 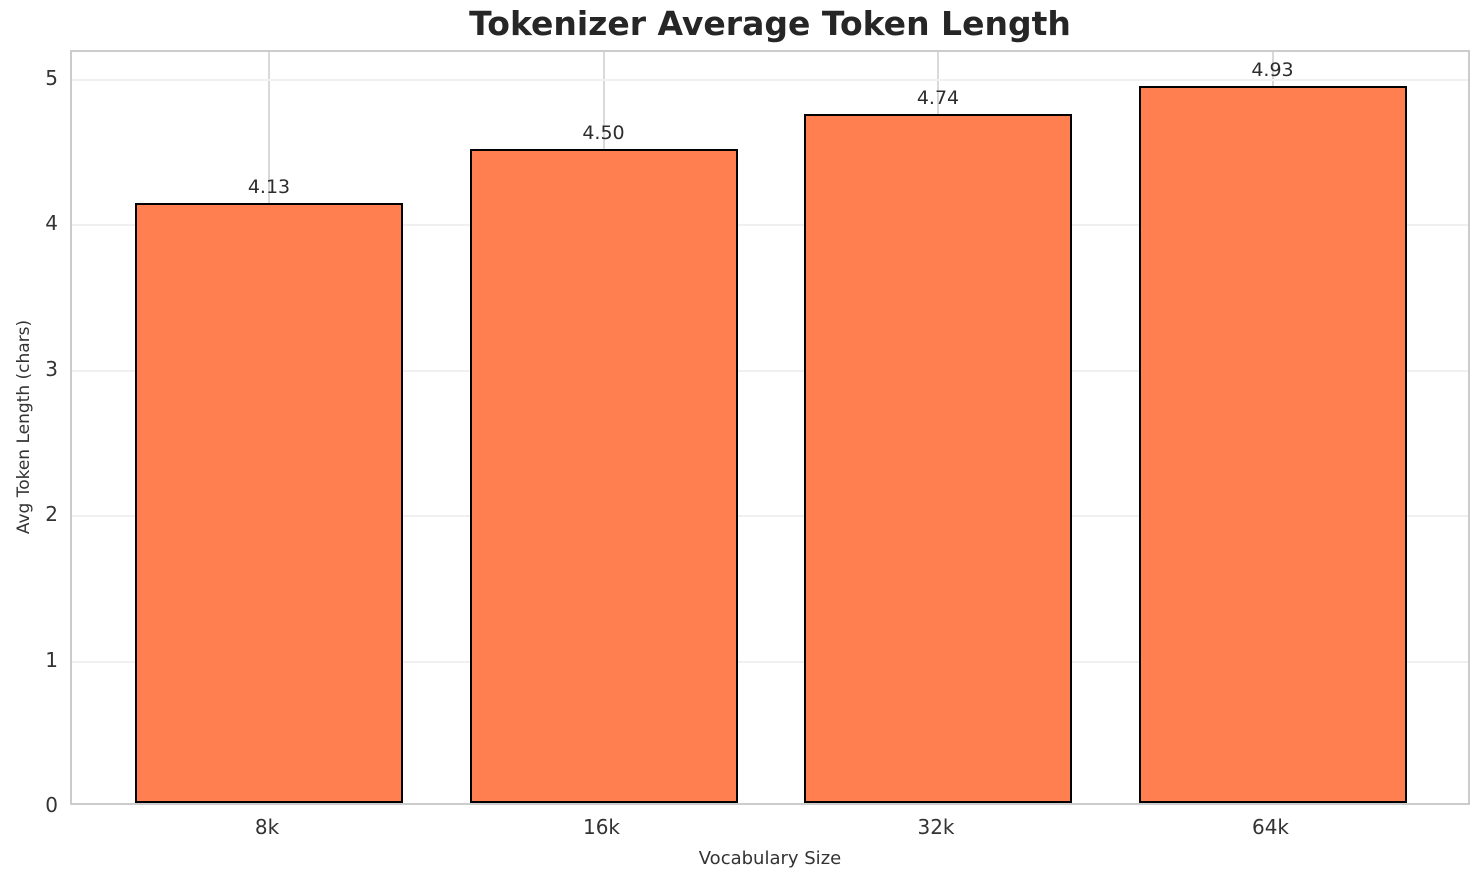 What do you see at coordinates (51, 659) in the screenshot?
I see `y-tick-label: 1` at bounding box center [51, 659].